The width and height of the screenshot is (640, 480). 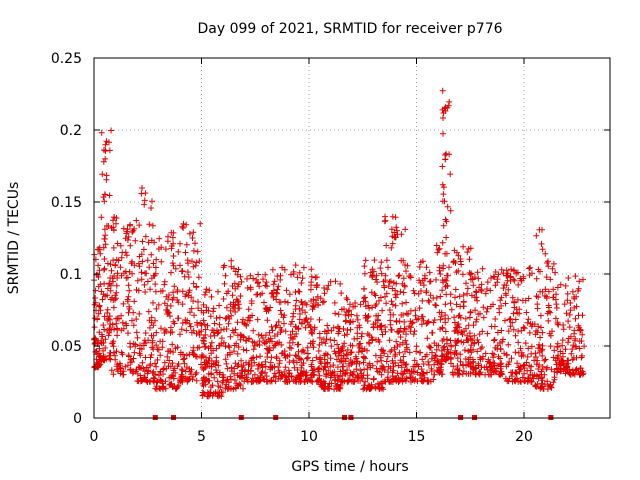 What do you see at coordinates (524, 437) in the screenshot?
I see `x-tick-label: 20` at bounding box center [524, 437].